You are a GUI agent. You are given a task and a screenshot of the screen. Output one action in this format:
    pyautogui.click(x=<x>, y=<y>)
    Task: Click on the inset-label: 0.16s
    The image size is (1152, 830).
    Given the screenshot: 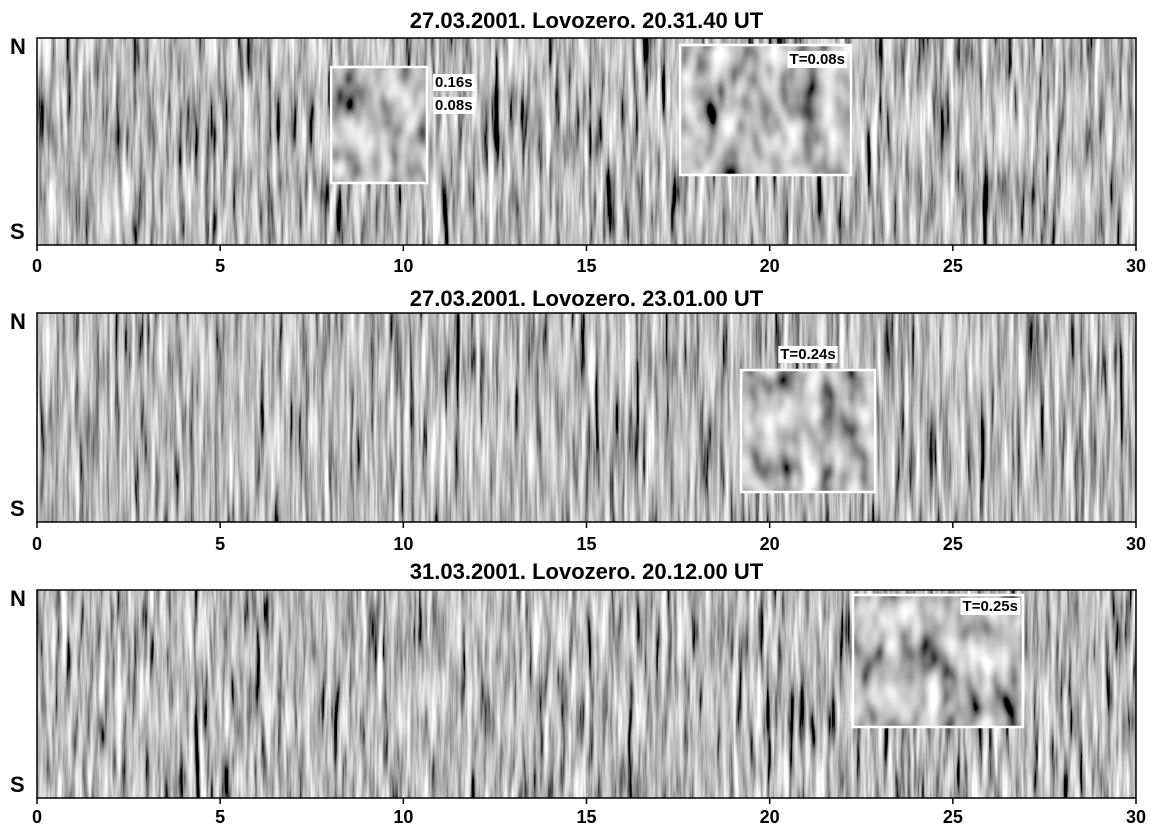 What is the action you would take?
    pyautogui.click(x=454, y=82)
    